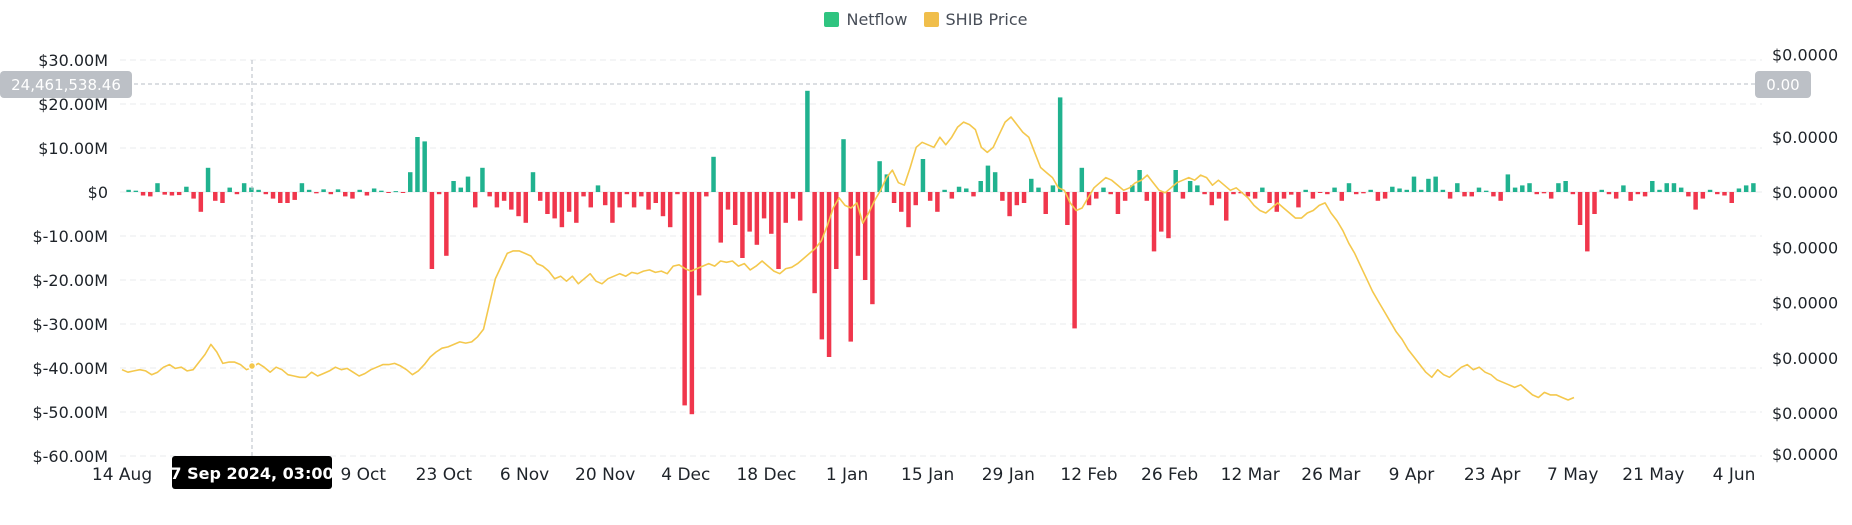  I want to click on chart-legend: Netflow SHIB Price, so click(926, 19).